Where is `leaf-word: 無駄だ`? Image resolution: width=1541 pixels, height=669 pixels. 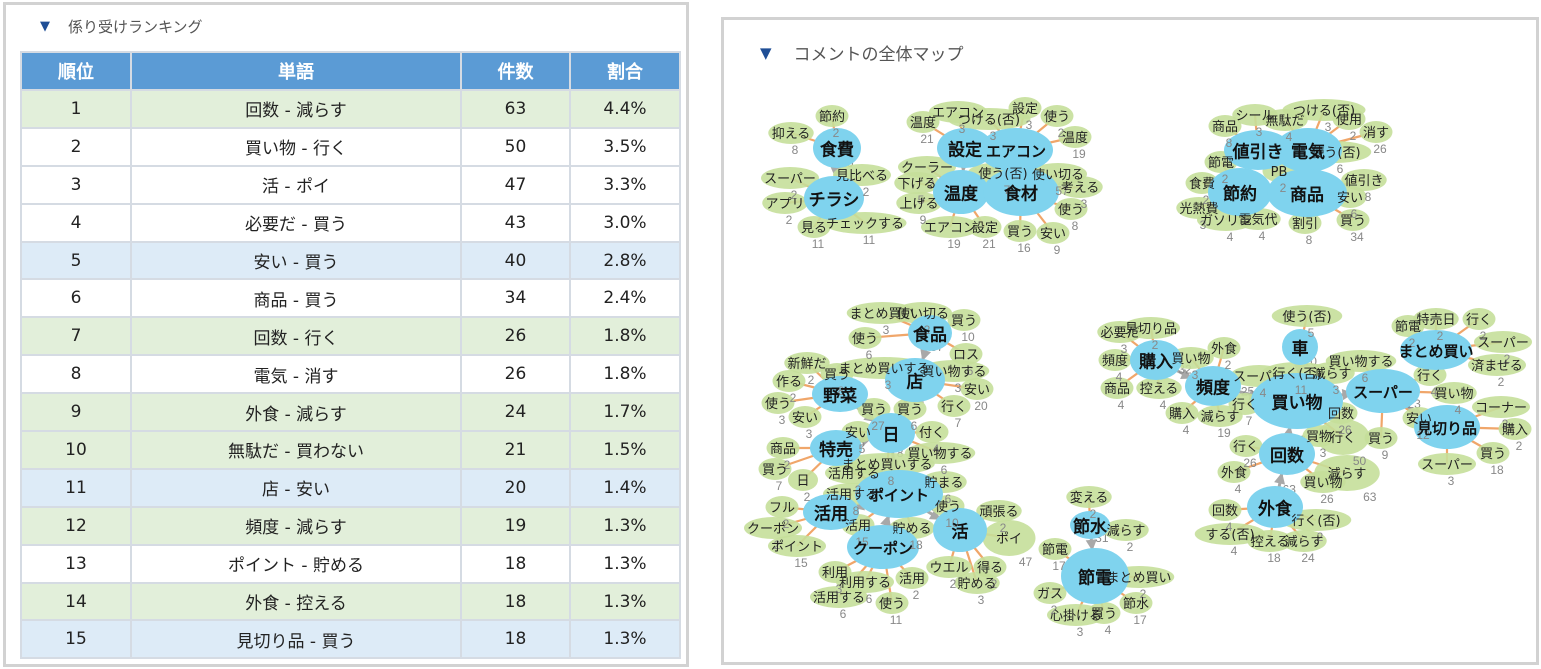 leaf-word: 無駄だ is located at coordinates (1284, 121).